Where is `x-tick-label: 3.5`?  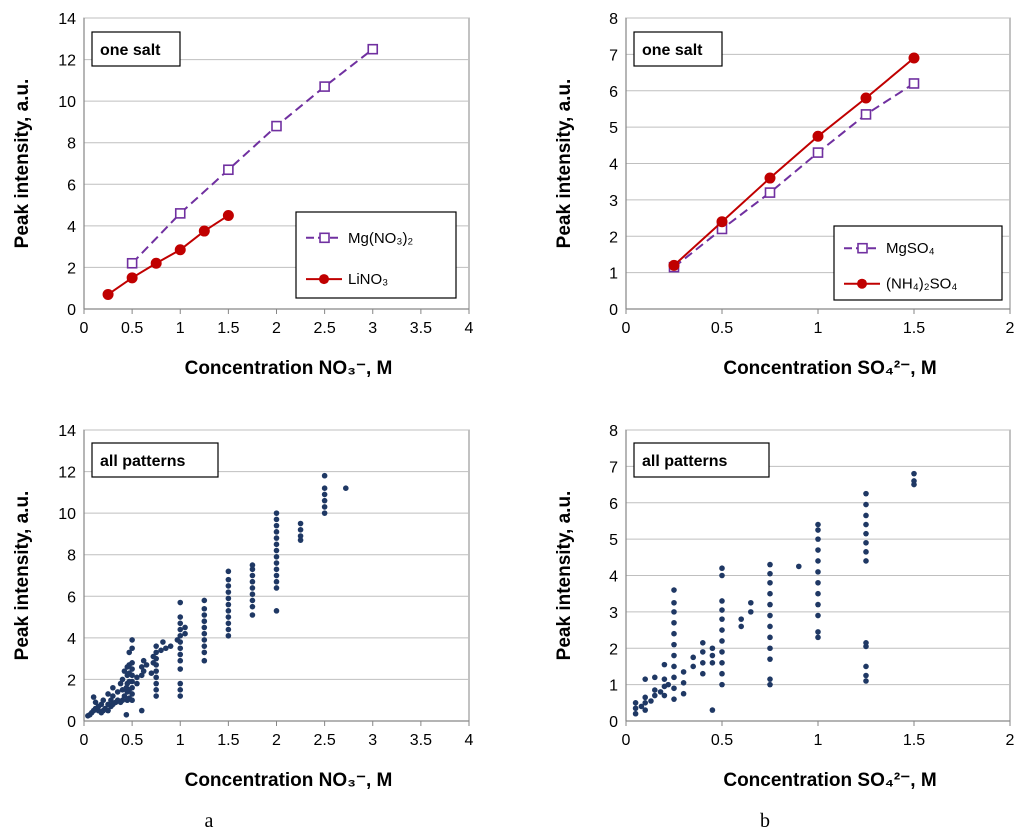
x-tick-label: 3.5 is located at coordinates (421, 740).